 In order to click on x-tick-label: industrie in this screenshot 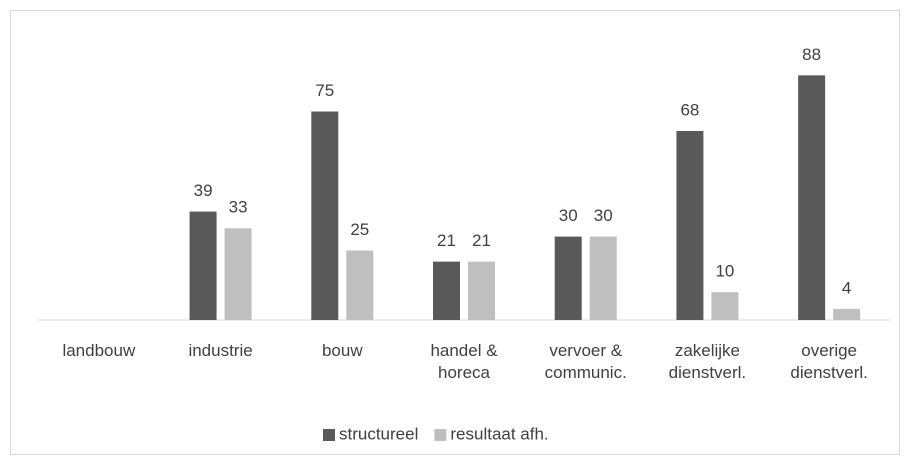, I will do `click(220, 350)`.